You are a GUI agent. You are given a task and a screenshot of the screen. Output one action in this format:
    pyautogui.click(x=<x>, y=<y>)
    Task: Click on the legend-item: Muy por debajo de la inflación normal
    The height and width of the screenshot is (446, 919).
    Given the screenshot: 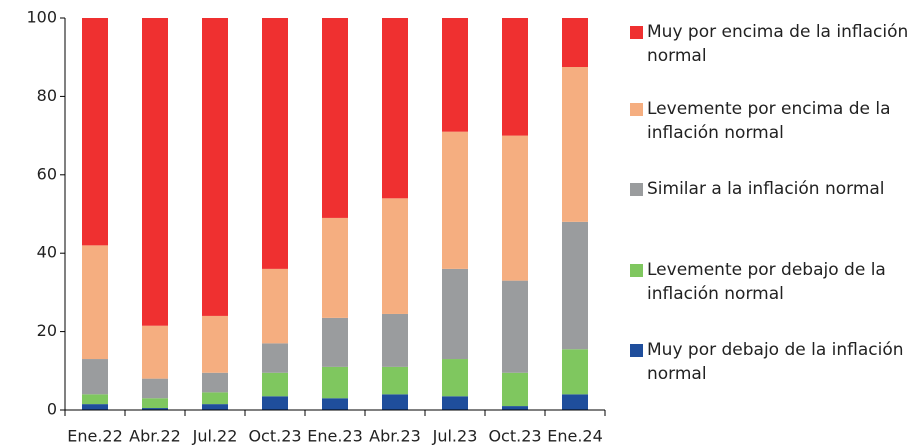 What is the action you would take?
    pyautogui.click(x=772, y=362)
    